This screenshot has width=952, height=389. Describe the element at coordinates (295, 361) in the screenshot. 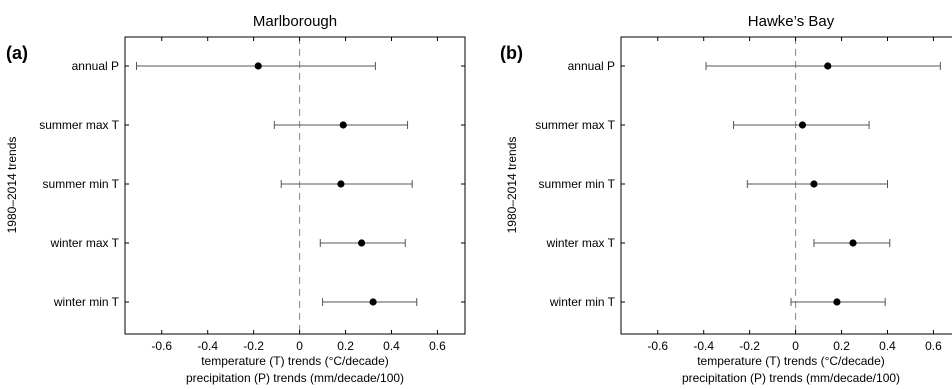

I see `panel-a-xlabel: temperature (T) trends (°C/decade)` at that location.